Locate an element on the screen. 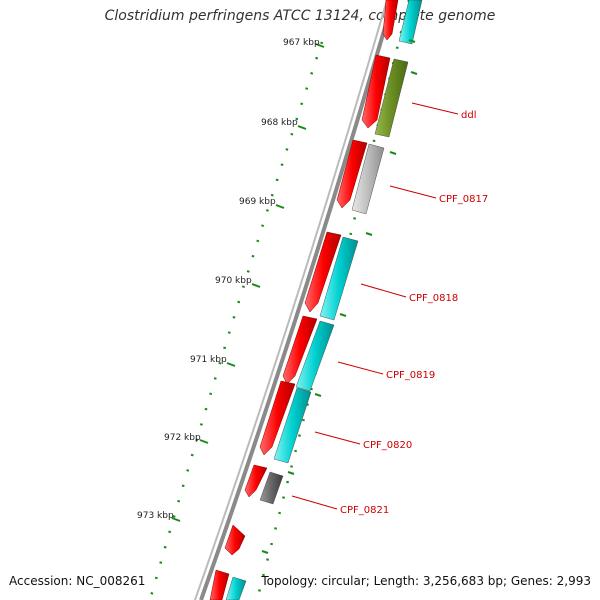 The height and width of the screenshot is (600, 600). gene-label-cpf-0820: CPF_0820 is located at coordinates (387, 445).